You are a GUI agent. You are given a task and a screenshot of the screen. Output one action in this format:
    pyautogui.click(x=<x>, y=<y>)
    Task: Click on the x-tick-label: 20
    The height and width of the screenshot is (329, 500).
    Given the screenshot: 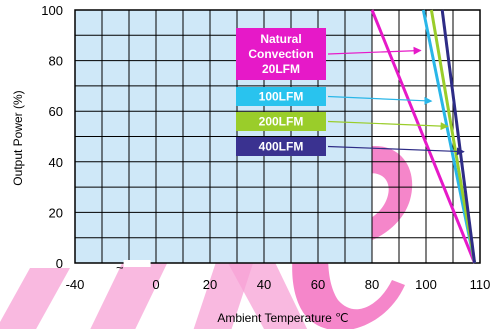 What is the action you would take?
    pyautogui.click(x=210, y=284)
    